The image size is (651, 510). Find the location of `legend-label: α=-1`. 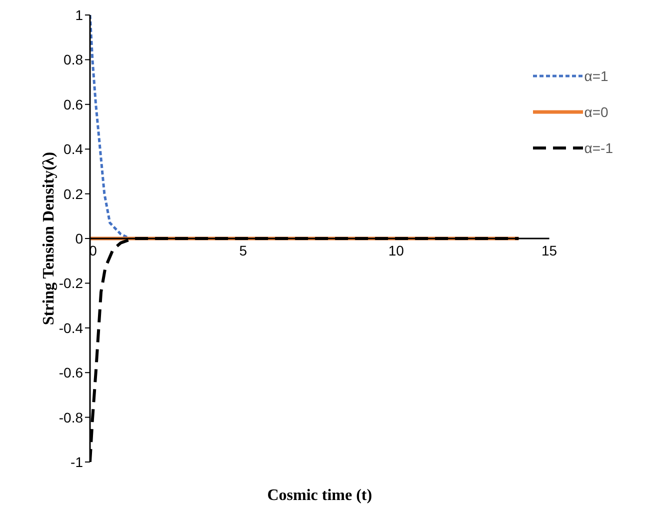

legend-label: α=-1 is located at coordinates (598, 148).